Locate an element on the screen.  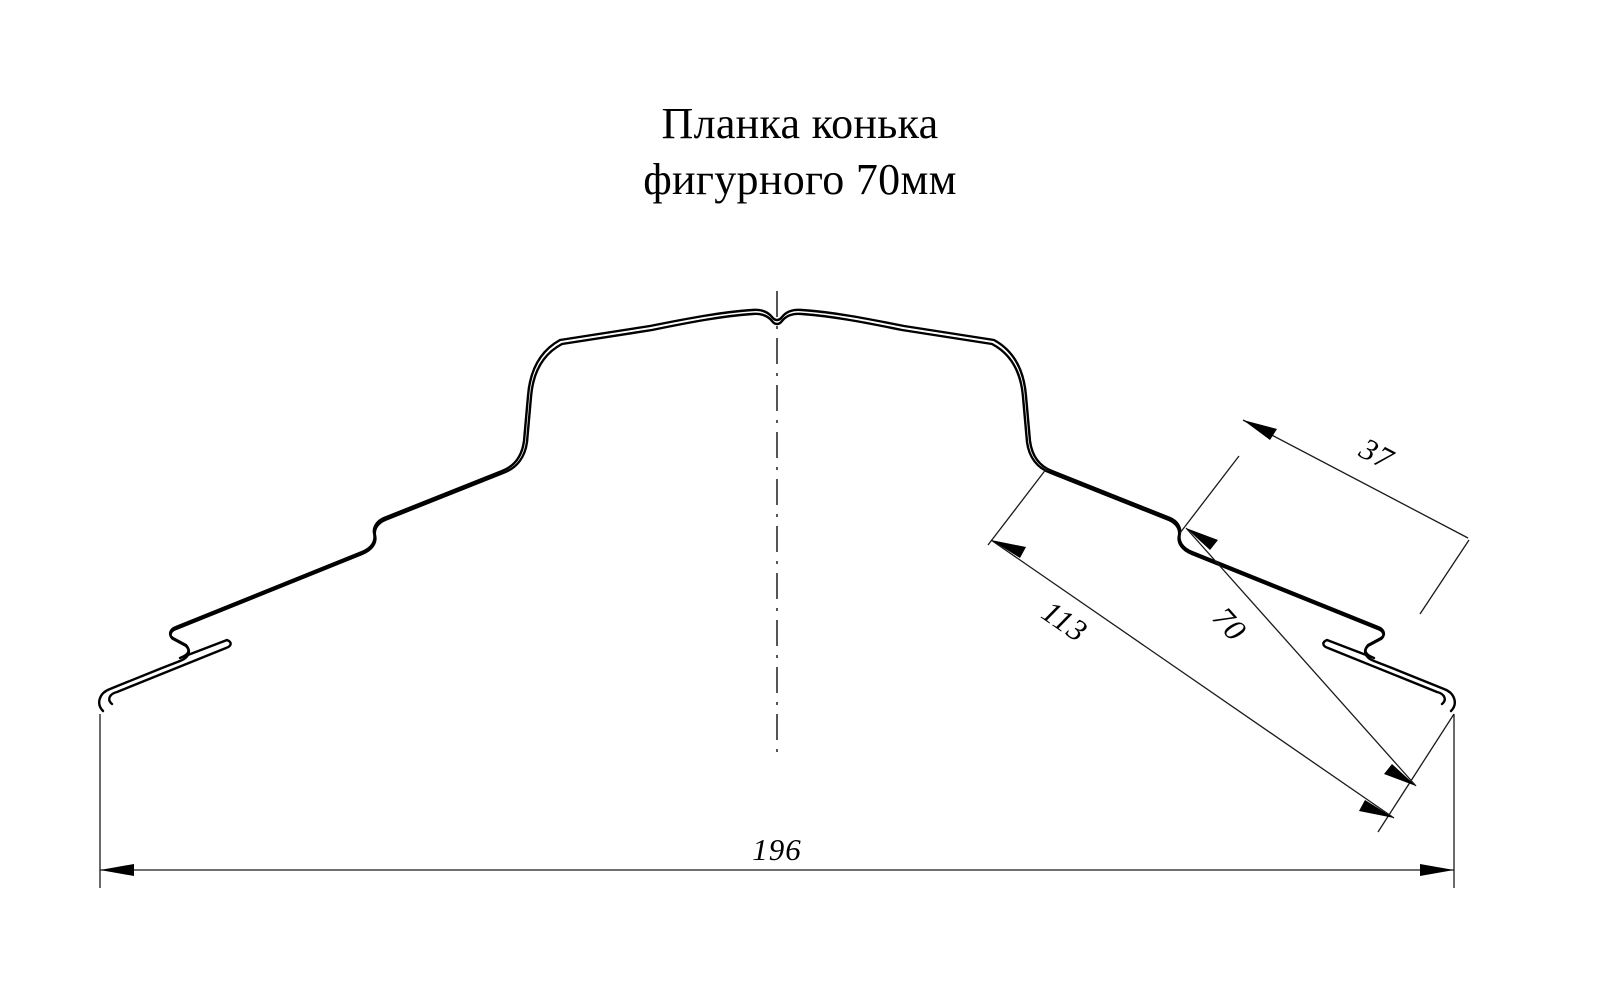
arrow-head-overall-right is located at coordinates (1437, 870).